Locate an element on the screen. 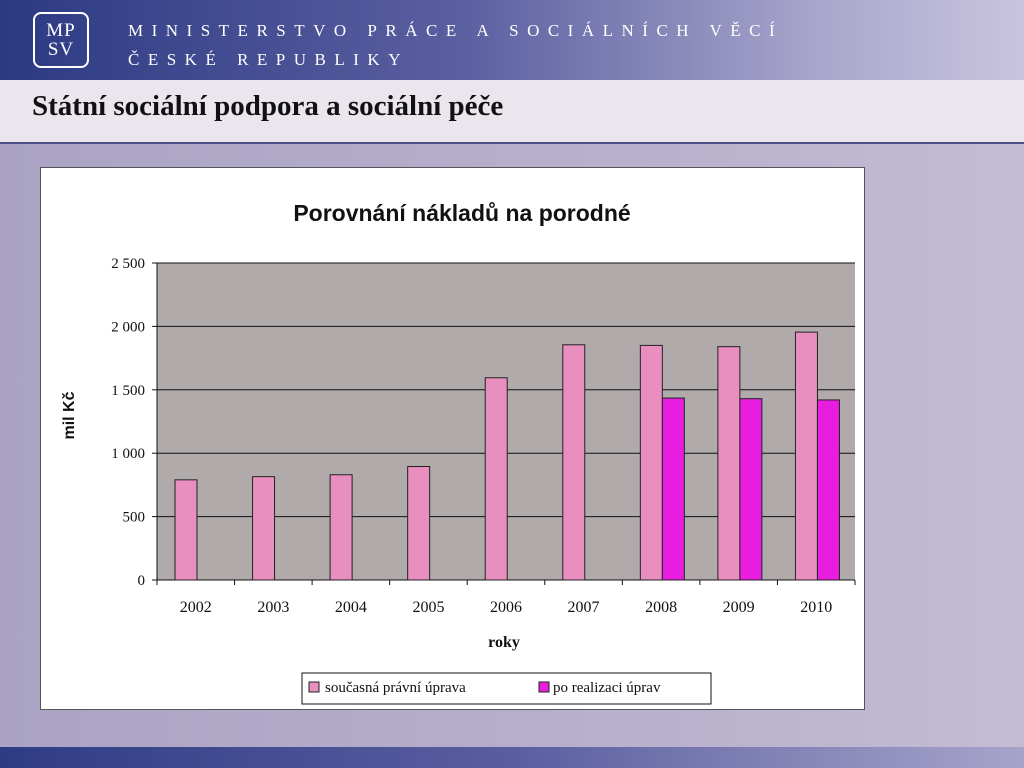 This screenshot has width=1024, height=768. x-tick-label: 2010 is located at coordinates (816, 607).